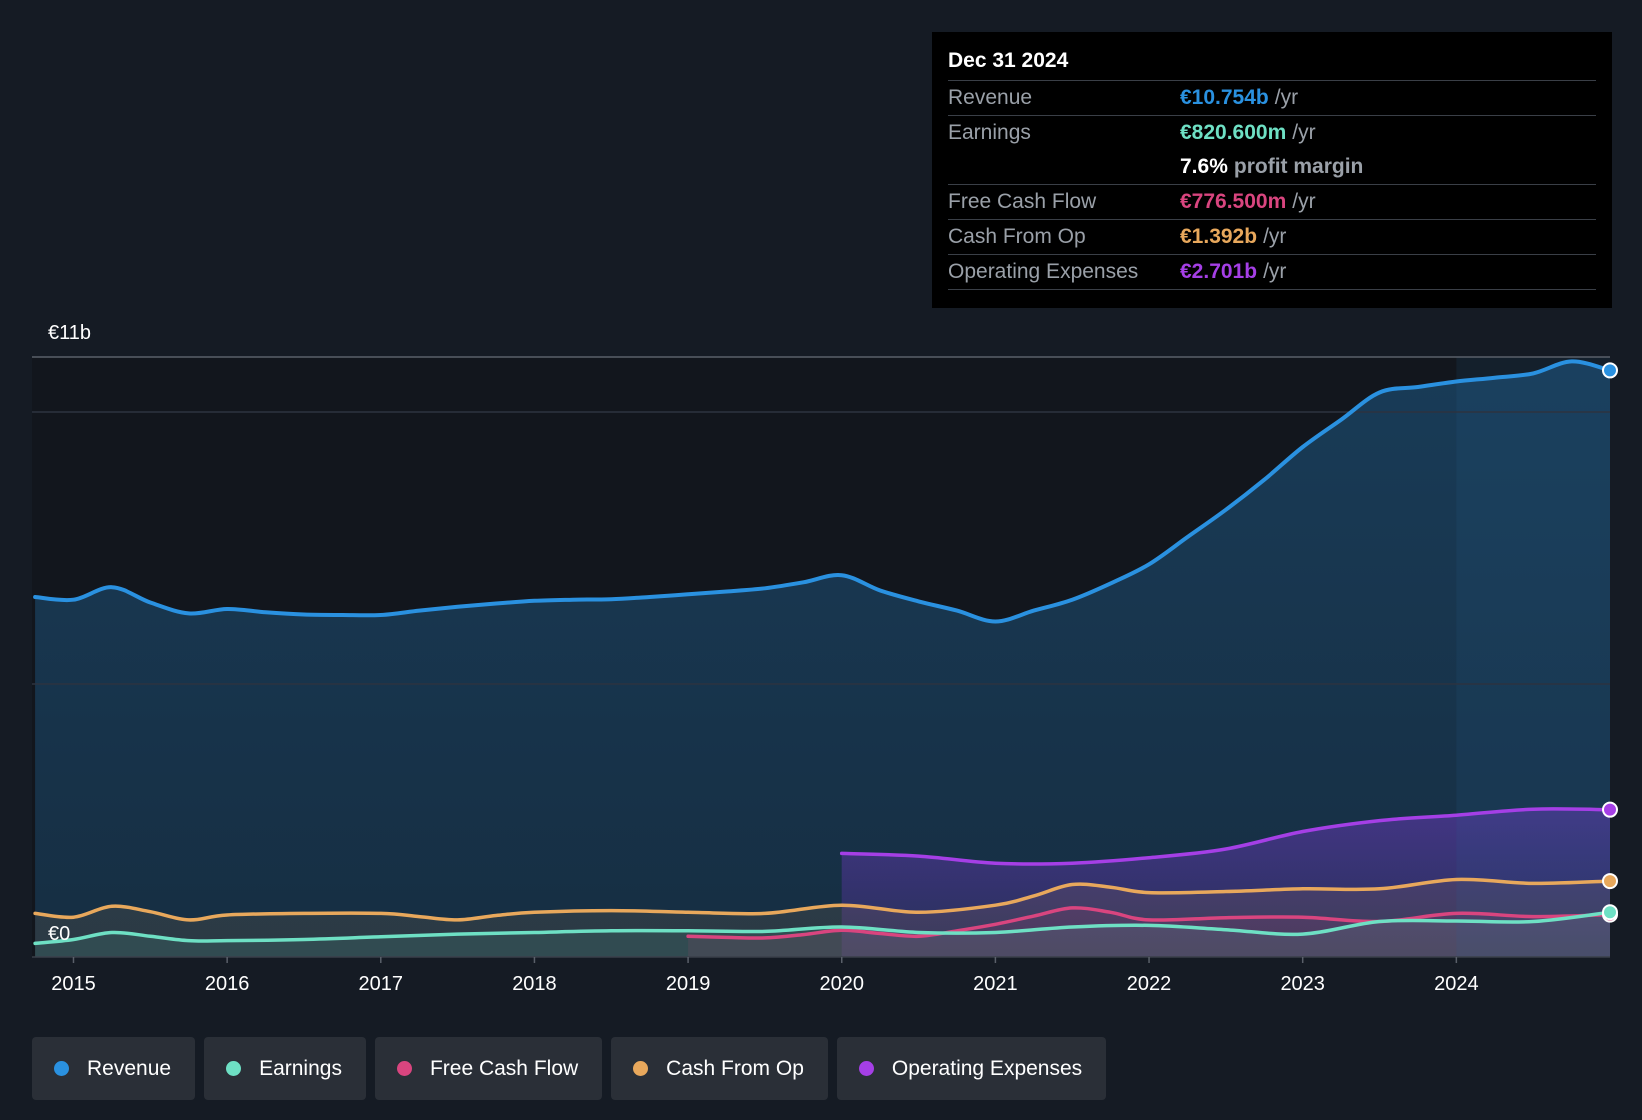  What do you see at coordinates (1610, 370) in the screenshot?
I see `end-point-revenue` at bounding box center [1610, 370].